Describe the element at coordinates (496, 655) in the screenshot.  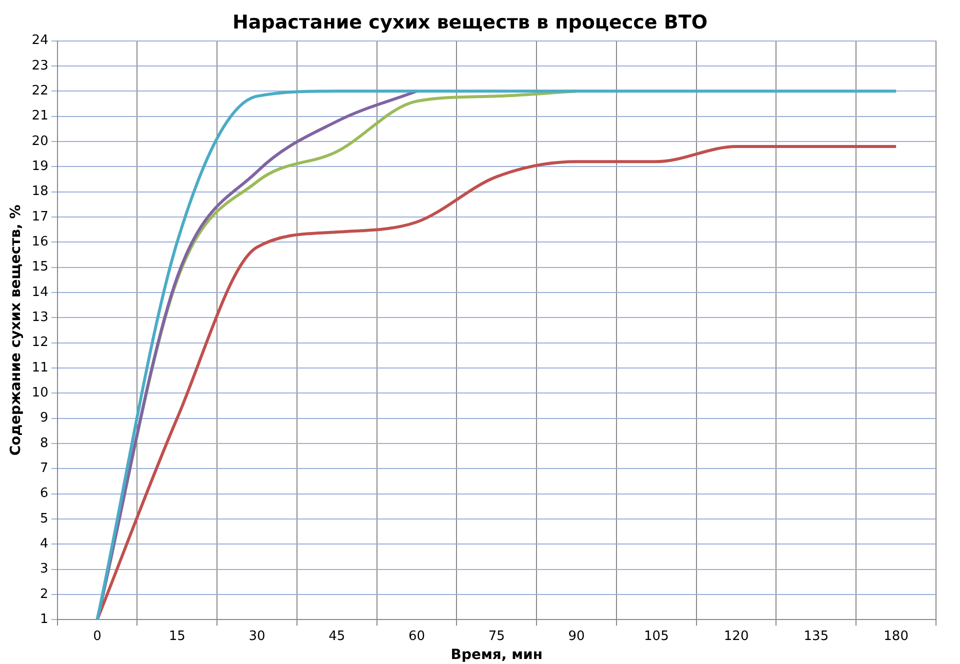
I see `x-axis-title: Время, мин` at that location.